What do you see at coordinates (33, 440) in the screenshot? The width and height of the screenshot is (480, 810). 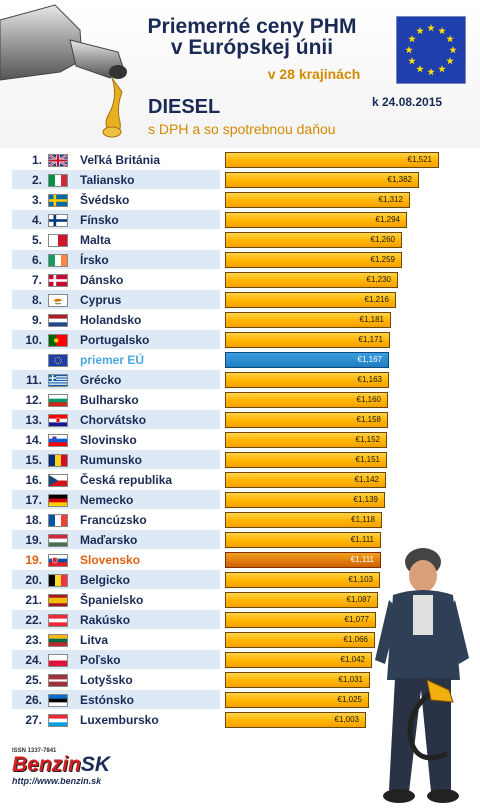 I see `rank-label: 14.` at bounding box center [33, 440].